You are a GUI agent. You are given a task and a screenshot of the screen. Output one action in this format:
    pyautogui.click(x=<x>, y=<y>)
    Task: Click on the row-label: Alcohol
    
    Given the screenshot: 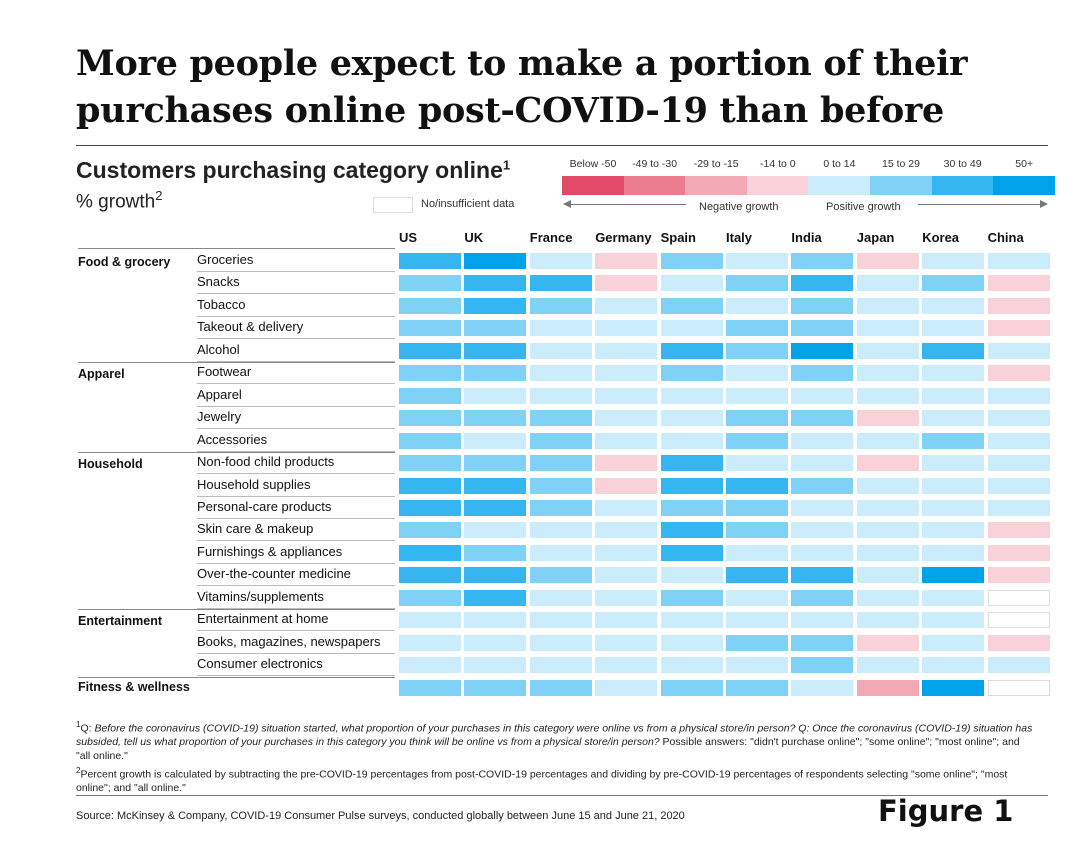 What is the action you would take?
    pyautogui.click(x=296, y=351)
    